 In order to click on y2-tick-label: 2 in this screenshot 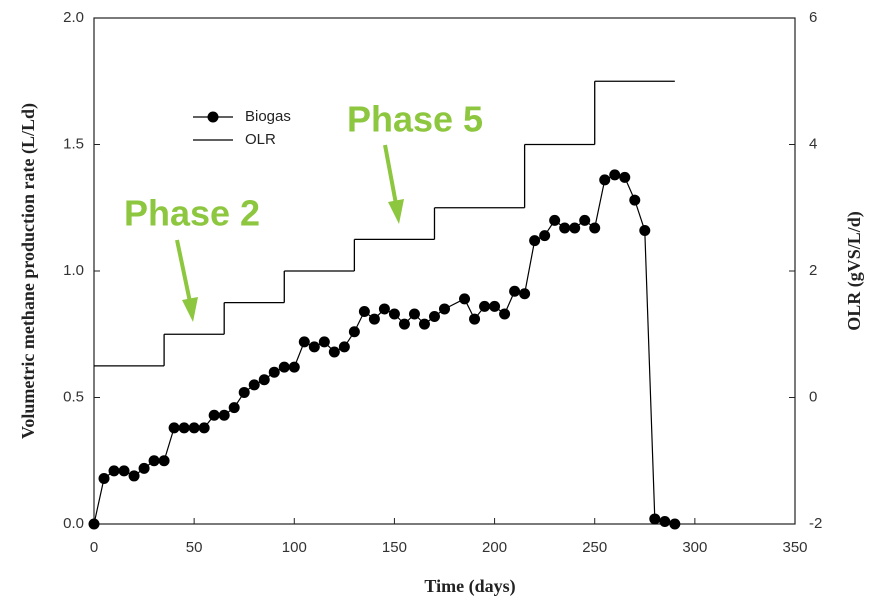, I will do `click(813, 270)`.